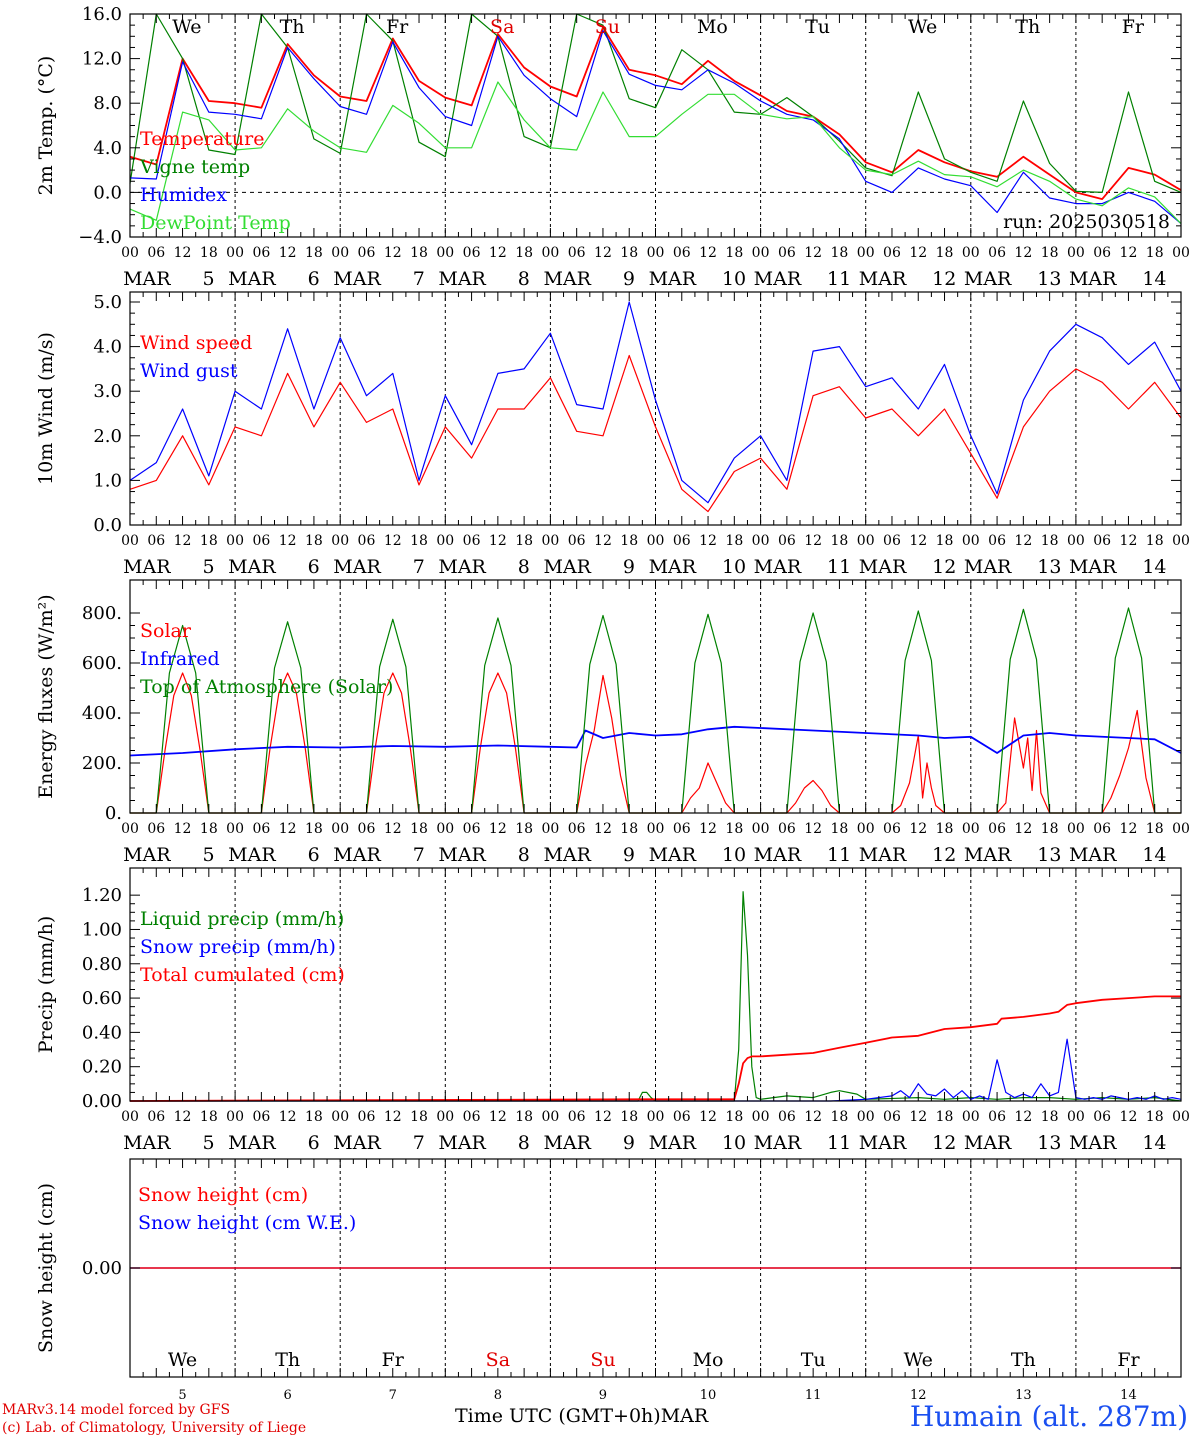  Describe the element at coordinates (209, 279) in the screenshot. I see `date-label: 5` at that location.